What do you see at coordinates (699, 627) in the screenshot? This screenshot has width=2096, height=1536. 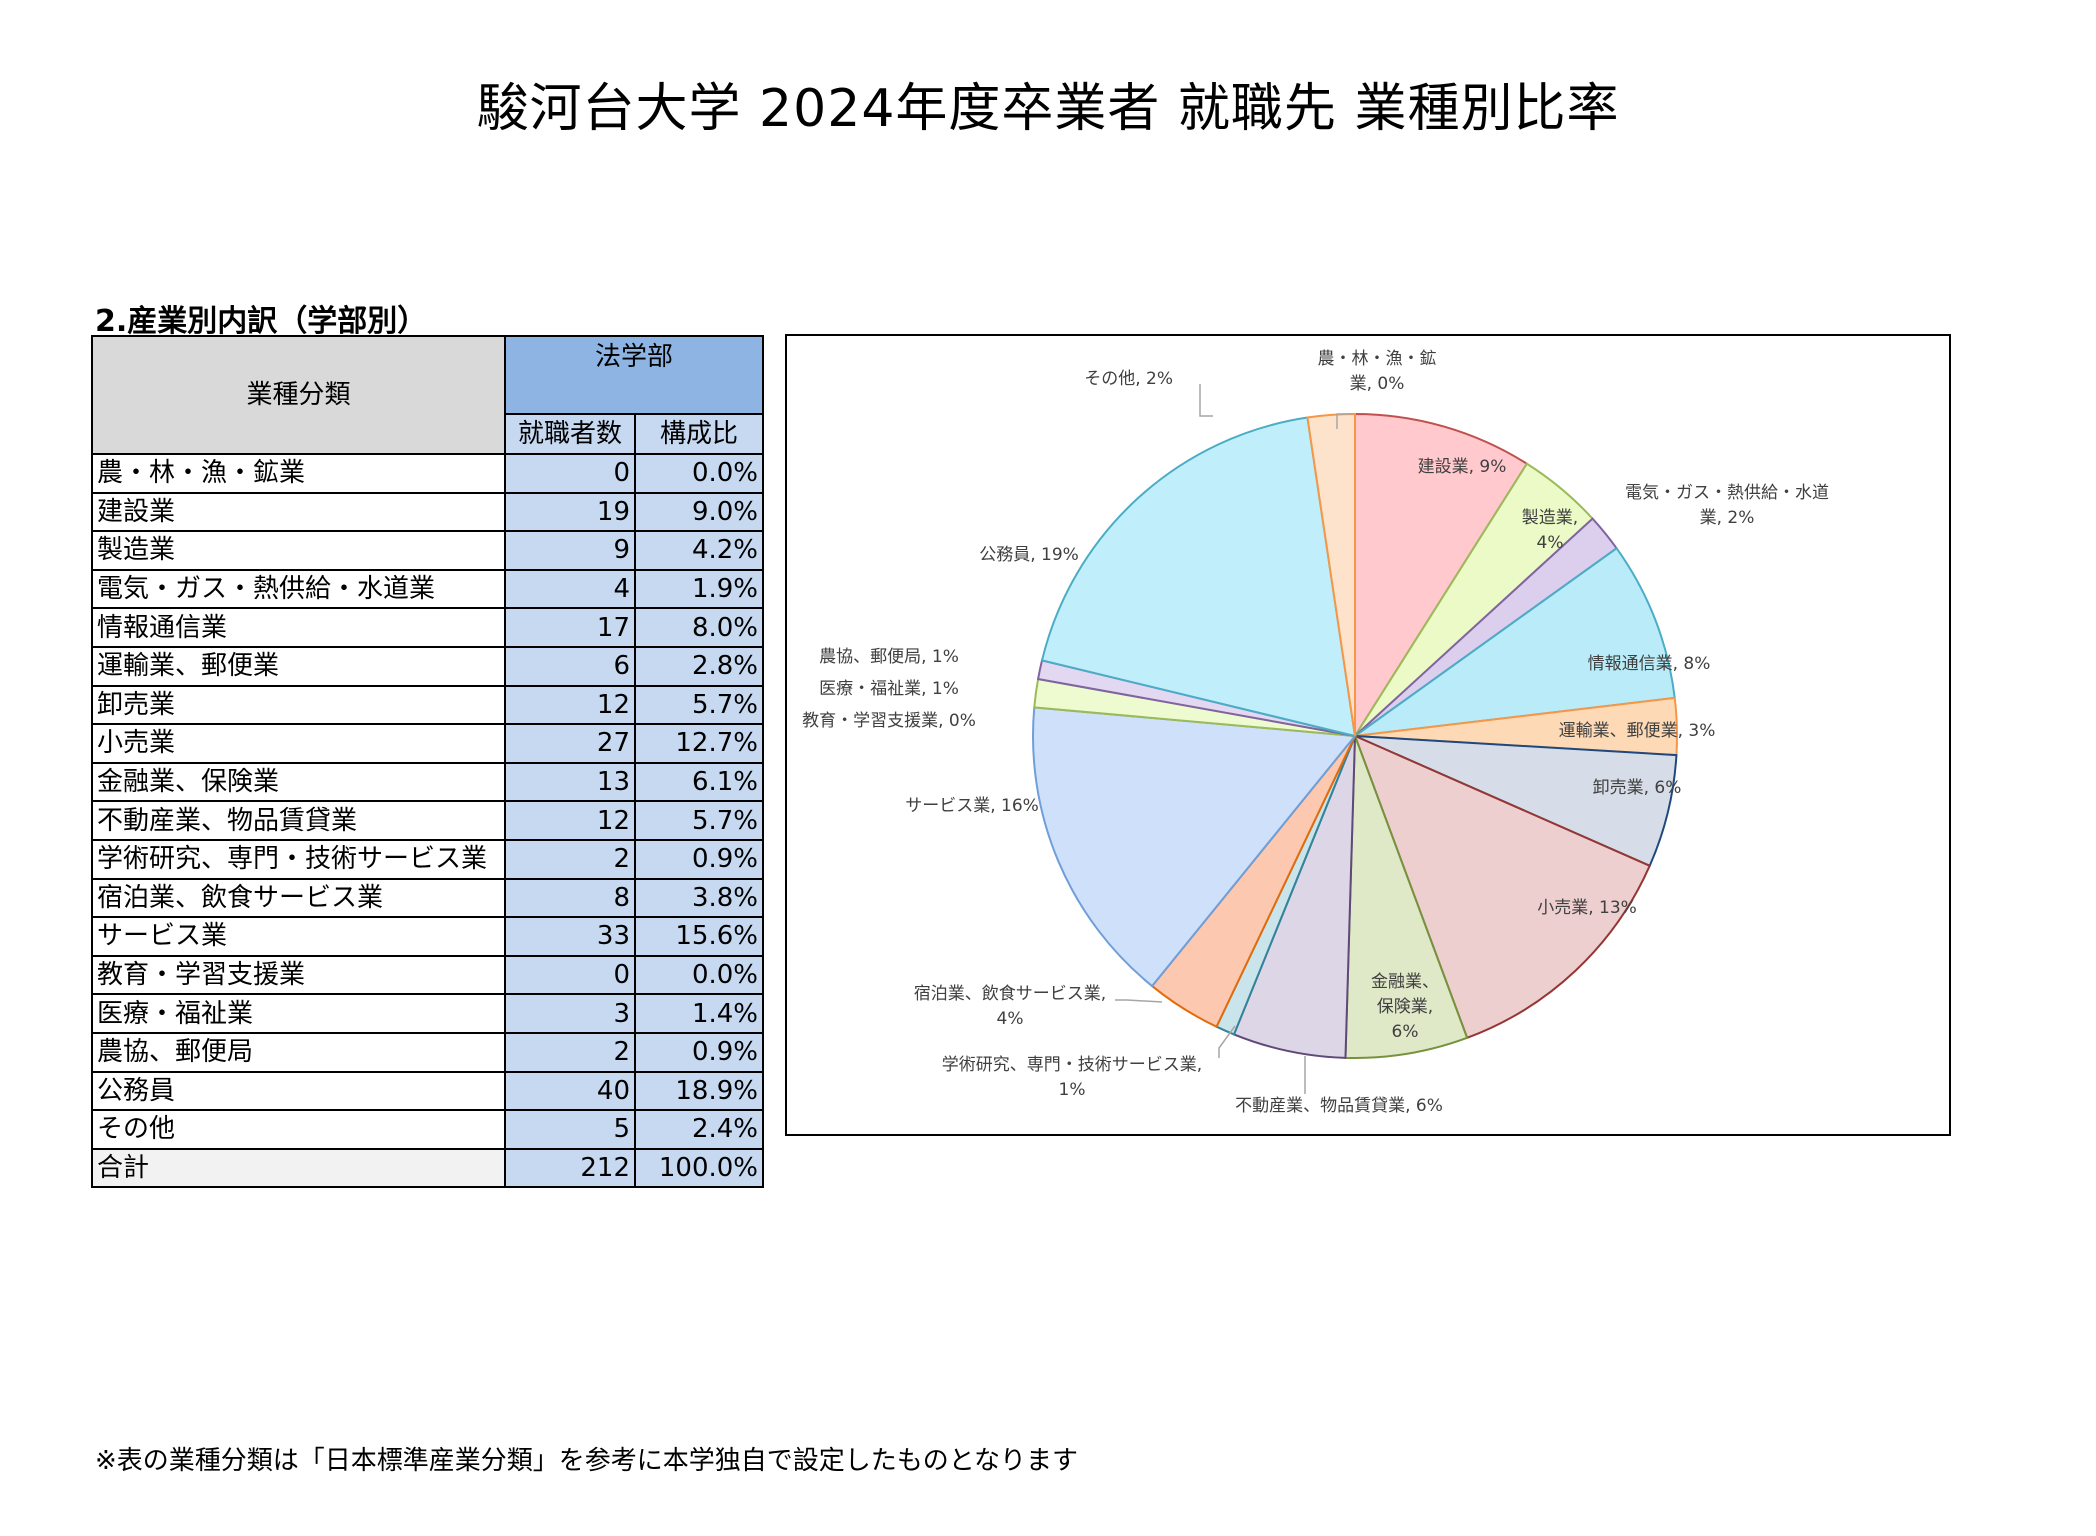 I see `ratio-cell: 8.0%` at bounding box center [699, 627].